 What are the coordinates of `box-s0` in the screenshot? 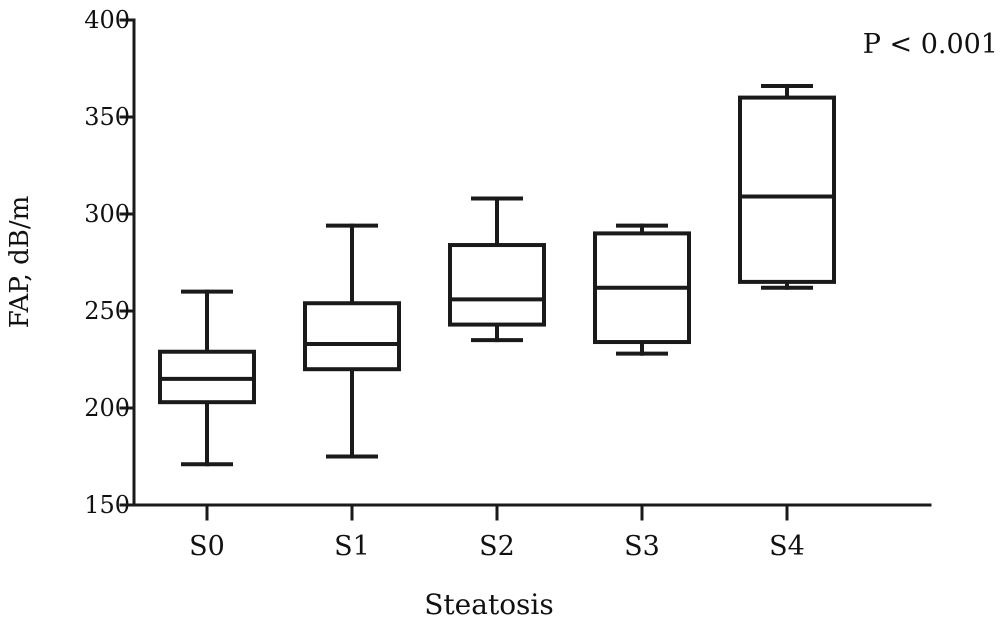 It's located at (207, 378).